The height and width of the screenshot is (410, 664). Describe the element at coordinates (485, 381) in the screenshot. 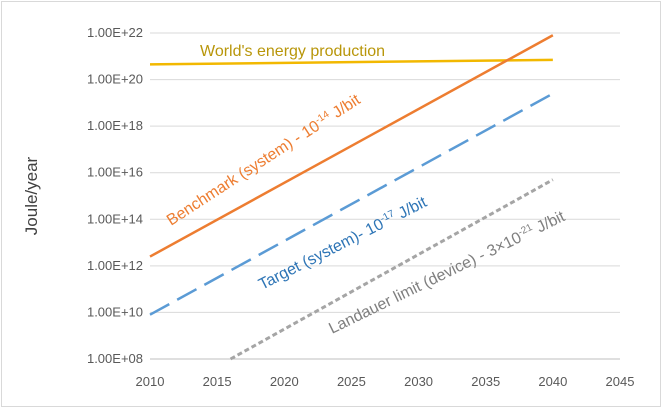

I see `x-tick-label: 2035` at that location.